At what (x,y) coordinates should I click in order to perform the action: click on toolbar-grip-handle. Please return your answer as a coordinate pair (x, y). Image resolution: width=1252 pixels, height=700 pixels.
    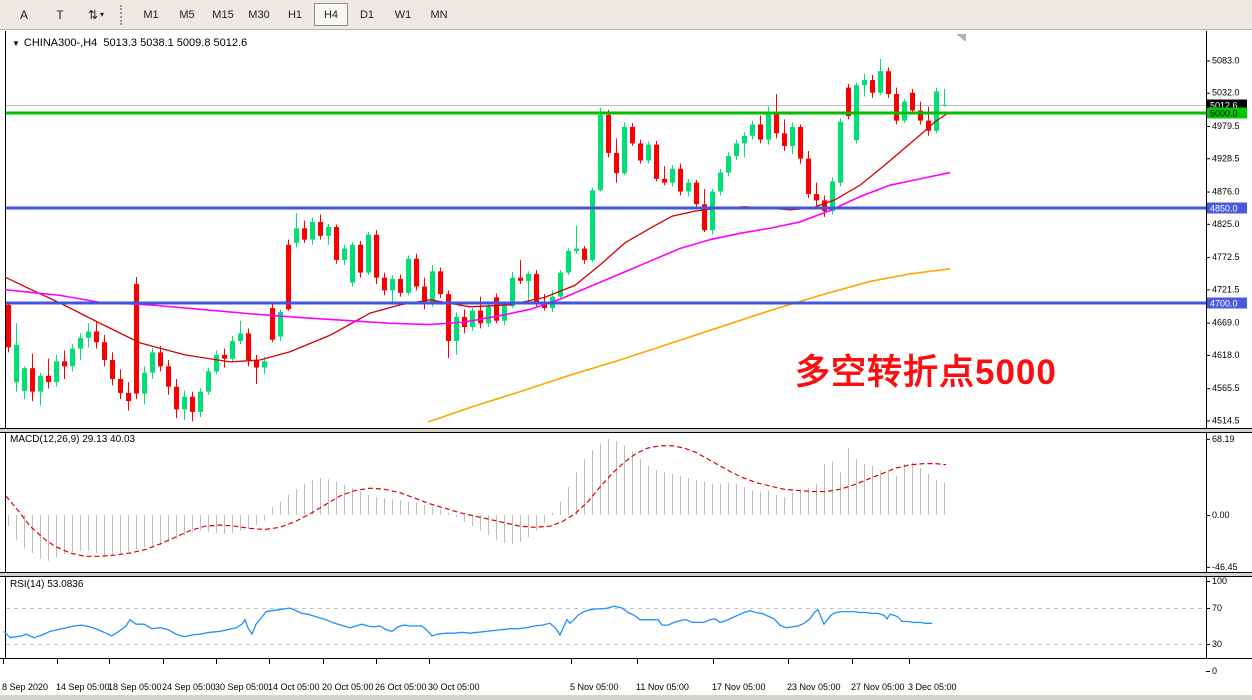
    Looking at the image, I should click on (123, 14).